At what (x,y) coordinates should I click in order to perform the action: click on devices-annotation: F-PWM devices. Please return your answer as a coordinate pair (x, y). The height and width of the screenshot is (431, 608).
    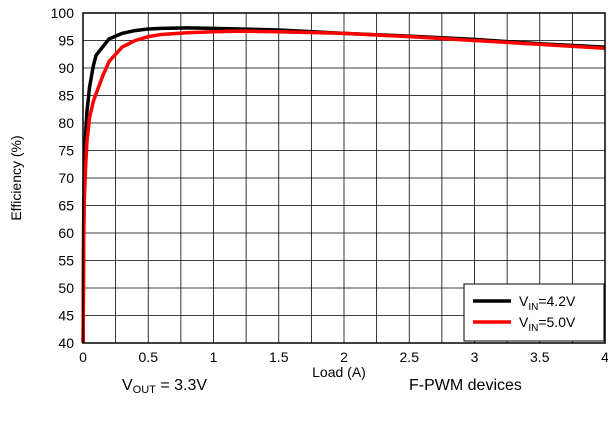
    Looking at the image, I should click on (465, 385).